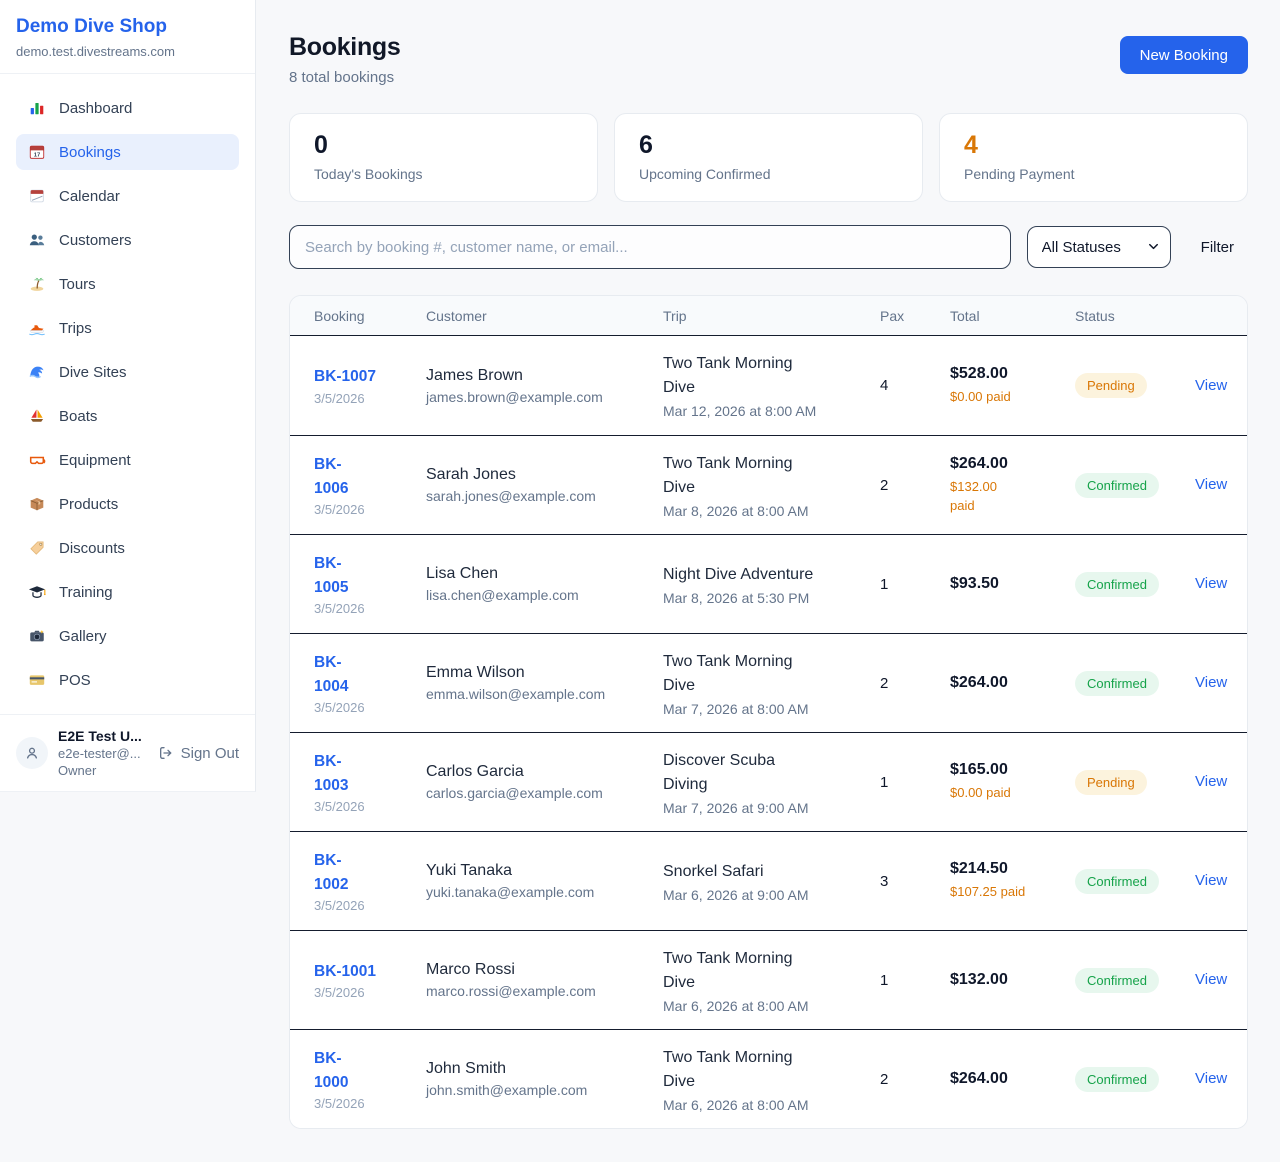 The width and height of the screenshot is (1280, 1162). Describe the element at coordinates (740, 411) in the screenshot. I see `trip-datetime: Mar 12, 2026 at 8:00 AM` at that location.